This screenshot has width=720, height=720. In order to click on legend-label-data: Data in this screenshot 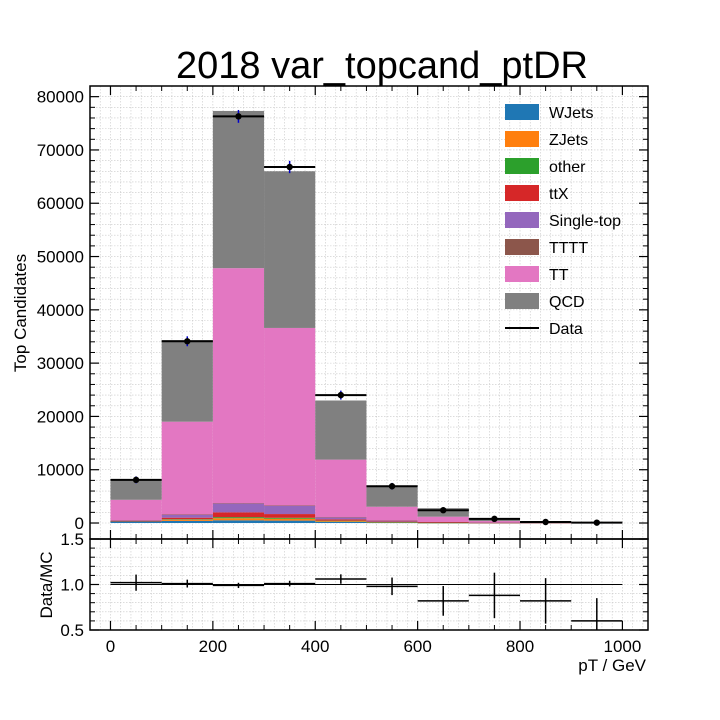, I will do `click(566, 329)`.